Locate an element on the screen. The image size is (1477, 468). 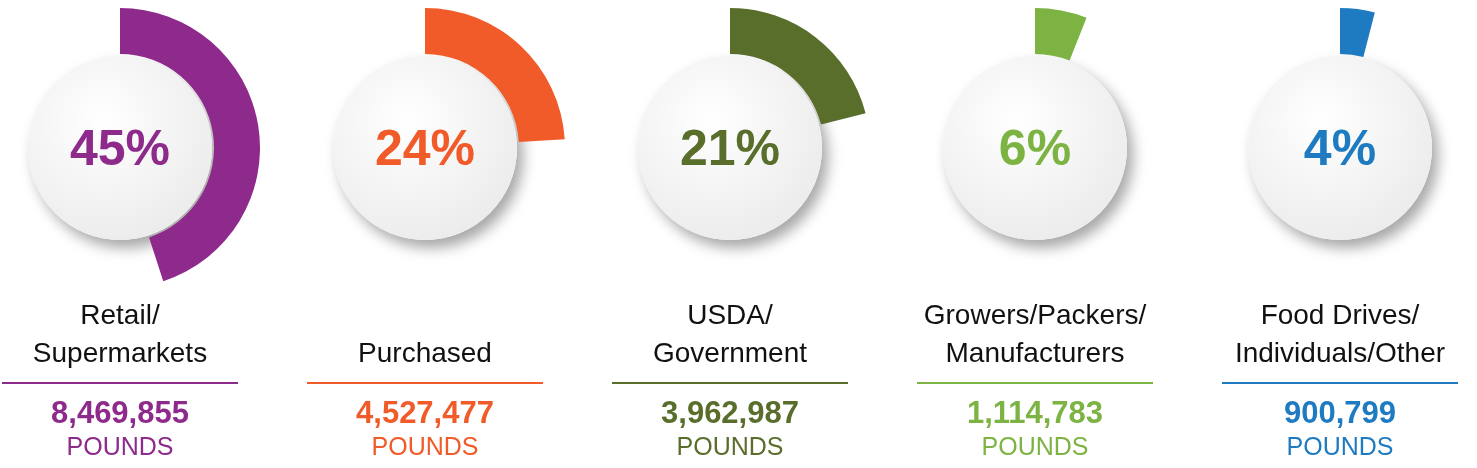
data-label: 24% is located at coordinates (425, 148).